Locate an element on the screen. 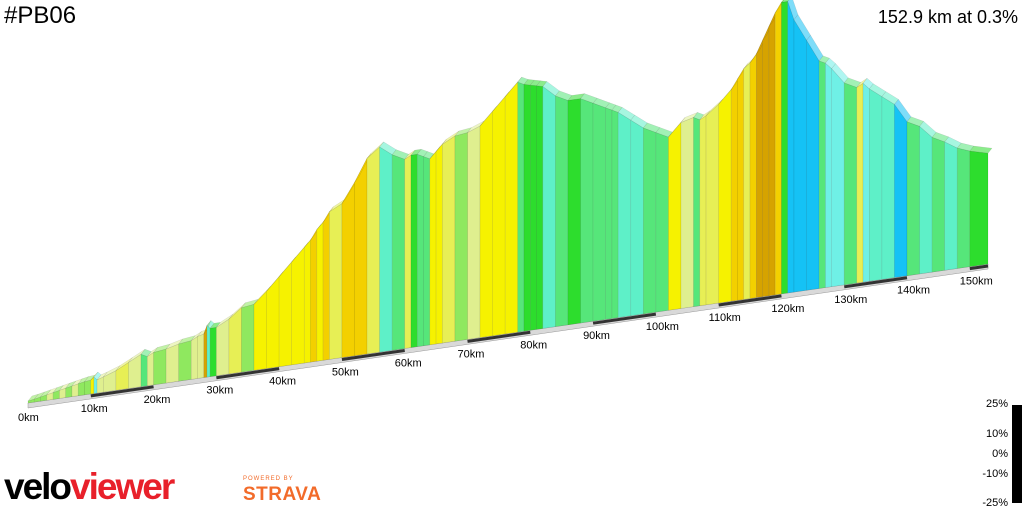 This screenshot has width=1024, height=512. strava-logo: STRAVA is located at coordinates (282, 494).